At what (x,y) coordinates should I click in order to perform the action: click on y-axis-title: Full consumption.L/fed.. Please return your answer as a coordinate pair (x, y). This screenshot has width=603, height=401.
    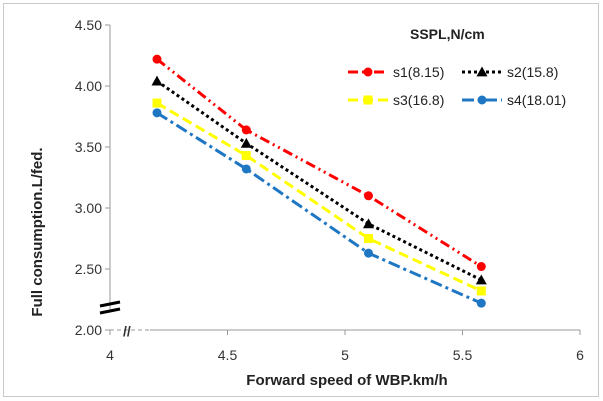
    Looking at the image, I should click on (37, 231).